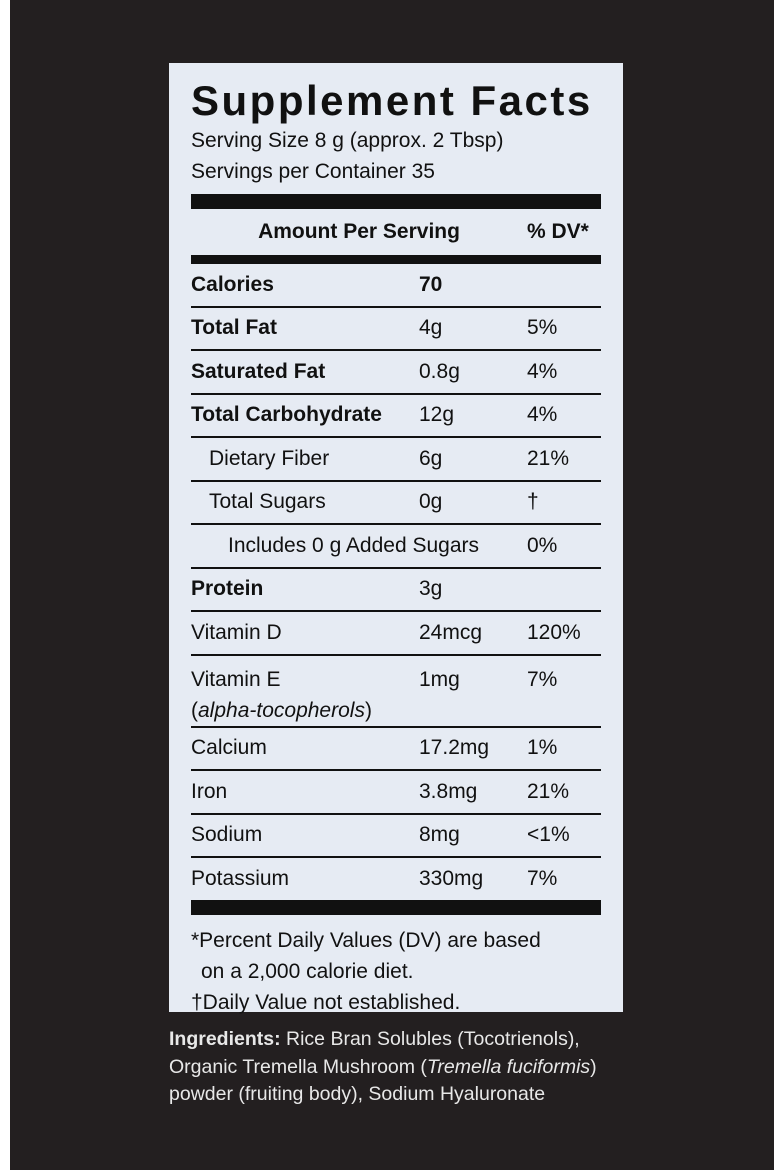 The width and height of the screenshot is (780, 1170). Describe the element at coordinates (232, 284) in the screenshot. I see `nutrient-name: Calories` at that location.